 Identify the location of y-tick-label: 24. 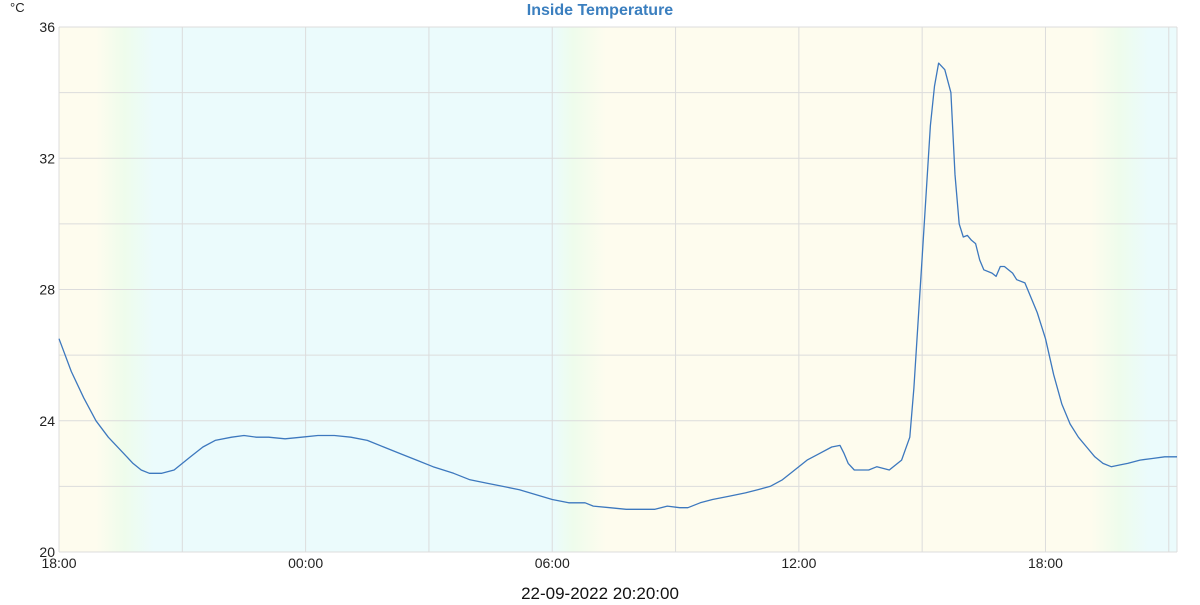
(47, 421).